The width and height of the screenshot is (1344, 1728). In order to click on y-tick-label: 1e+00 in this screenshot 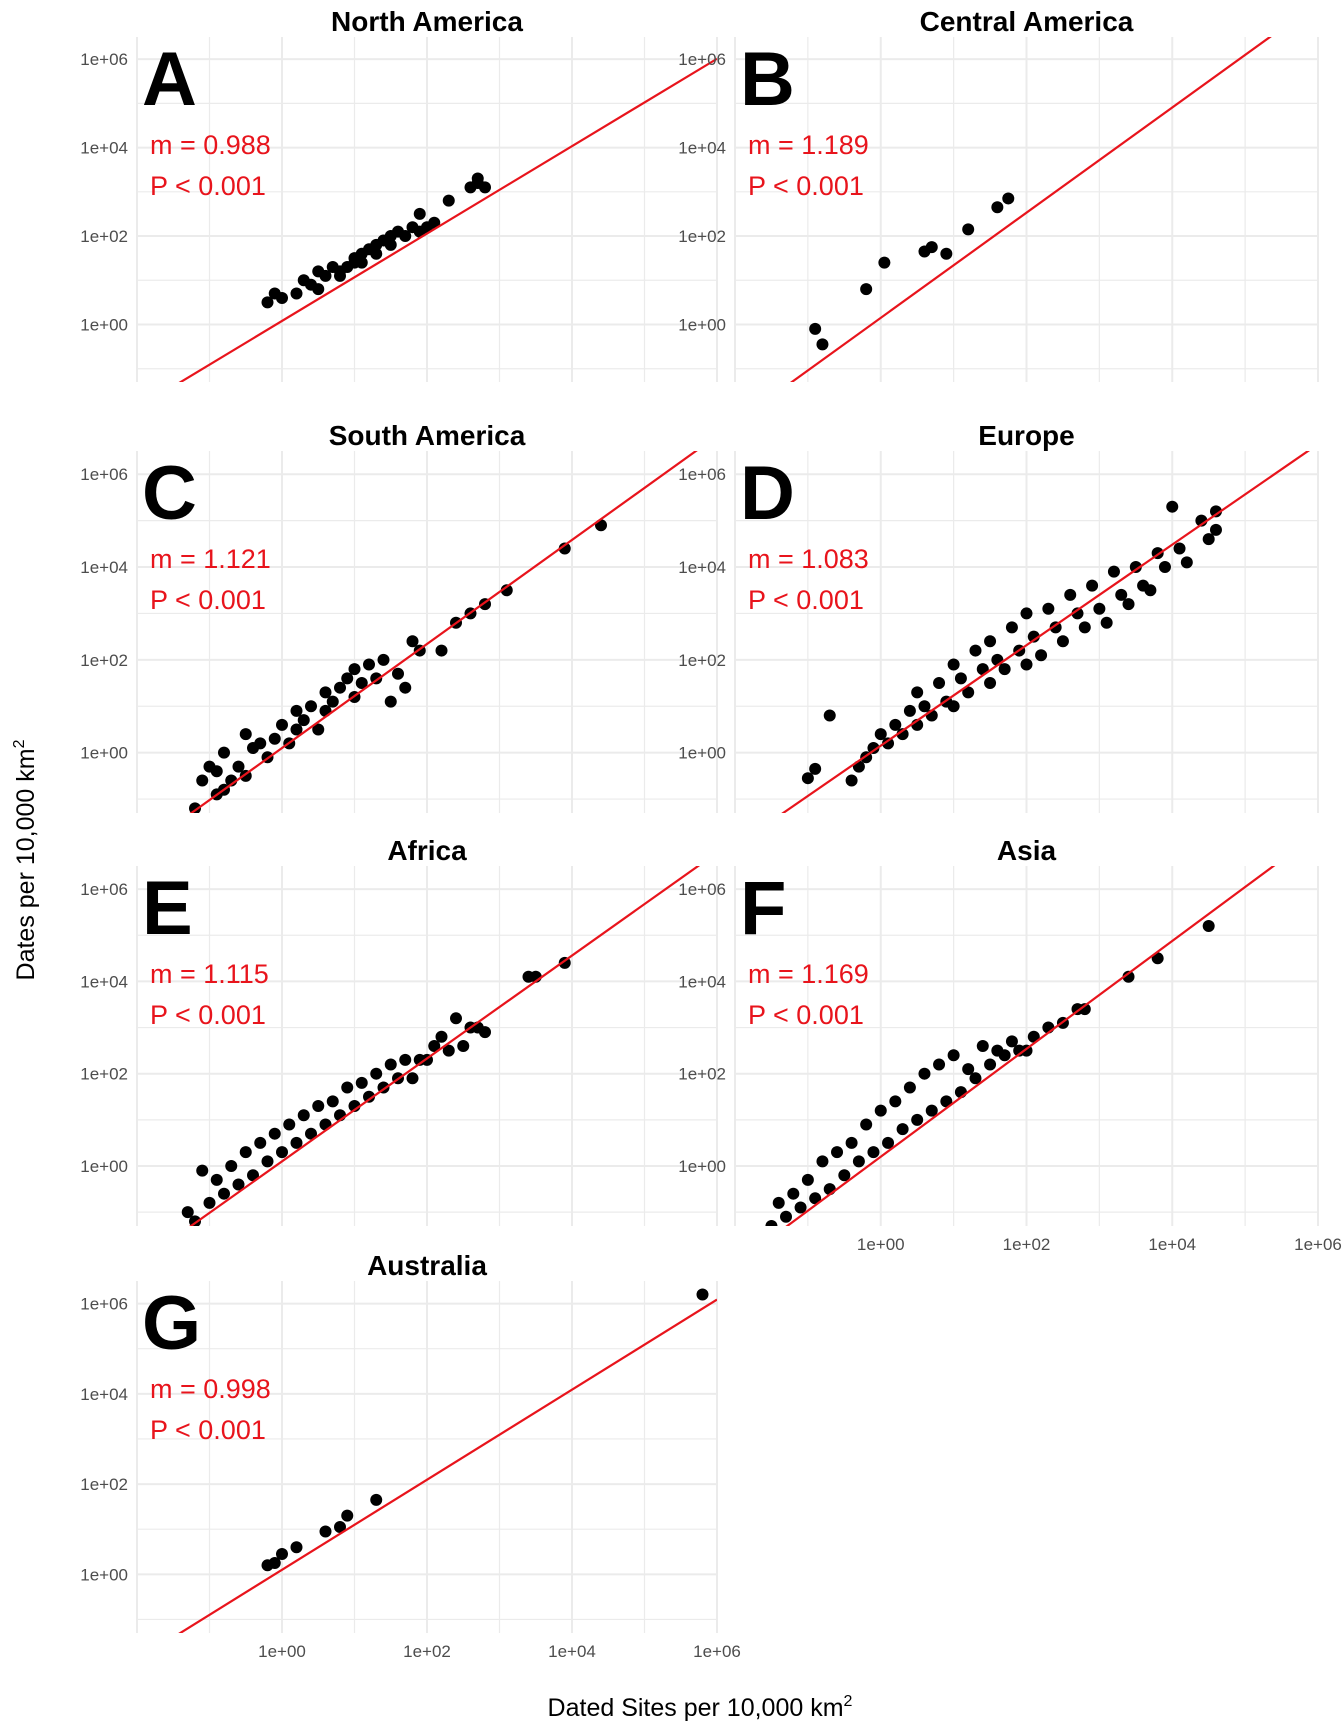, I will do `click(702, 753)`.